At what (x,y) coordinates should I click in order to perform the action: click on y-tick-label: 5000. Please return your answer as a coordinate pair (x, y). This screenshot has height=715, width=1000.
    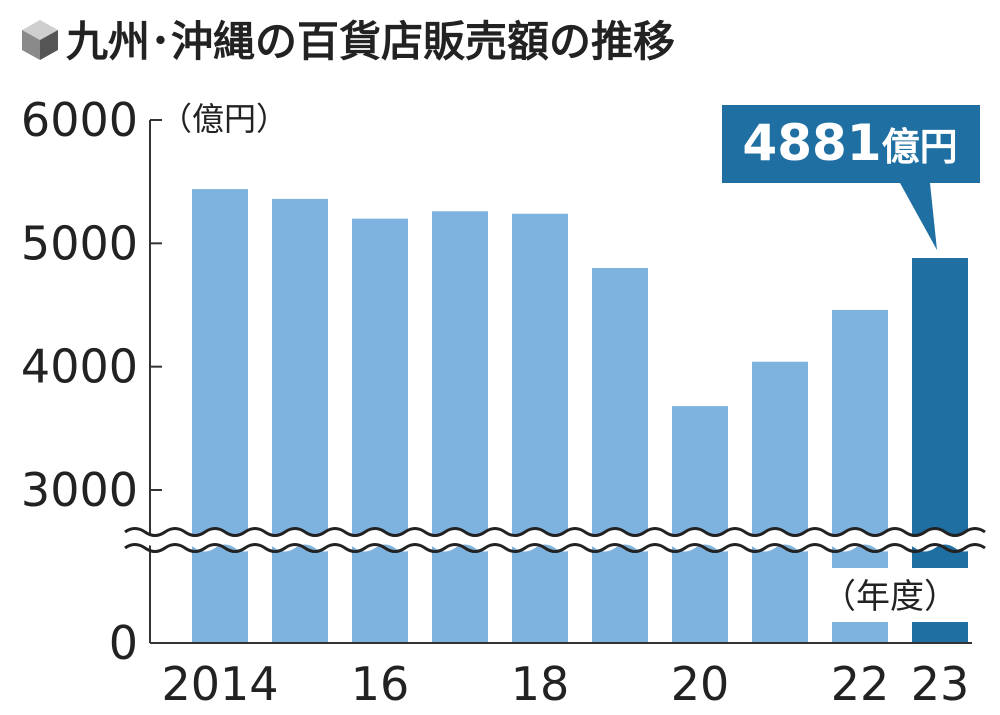
    Looking at the image, I should click on (79, 243).